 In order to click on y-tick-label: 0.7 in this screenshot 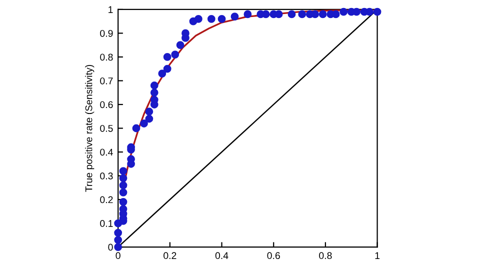, I will do `click(106, 80)`.